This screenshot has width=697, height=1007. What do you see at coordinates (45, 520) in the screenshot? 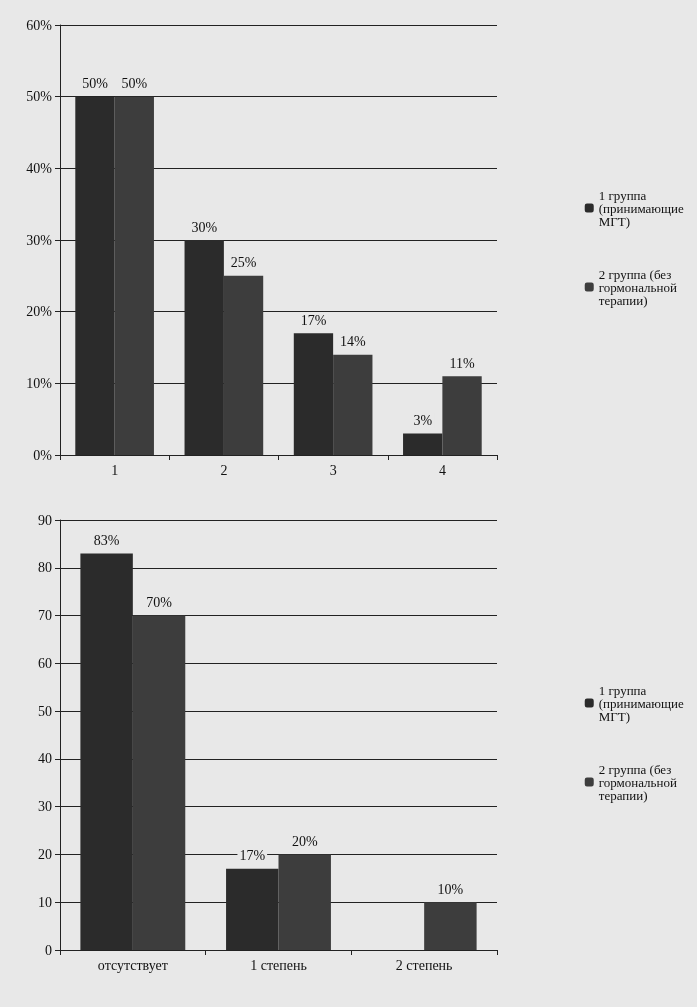
I see `y-tick-label: 90` at bounding box center [45, 520].